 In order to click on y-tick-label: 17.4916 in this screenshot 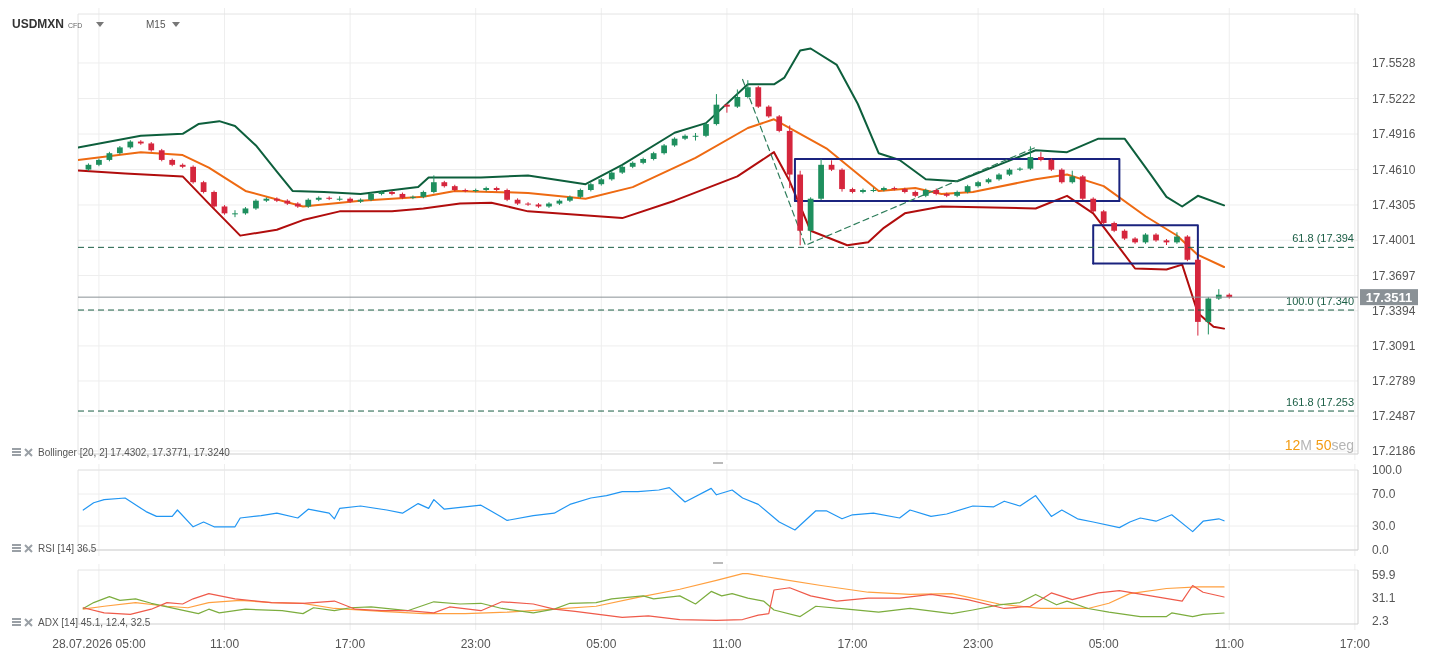, I will do `click(1394, 134)`.